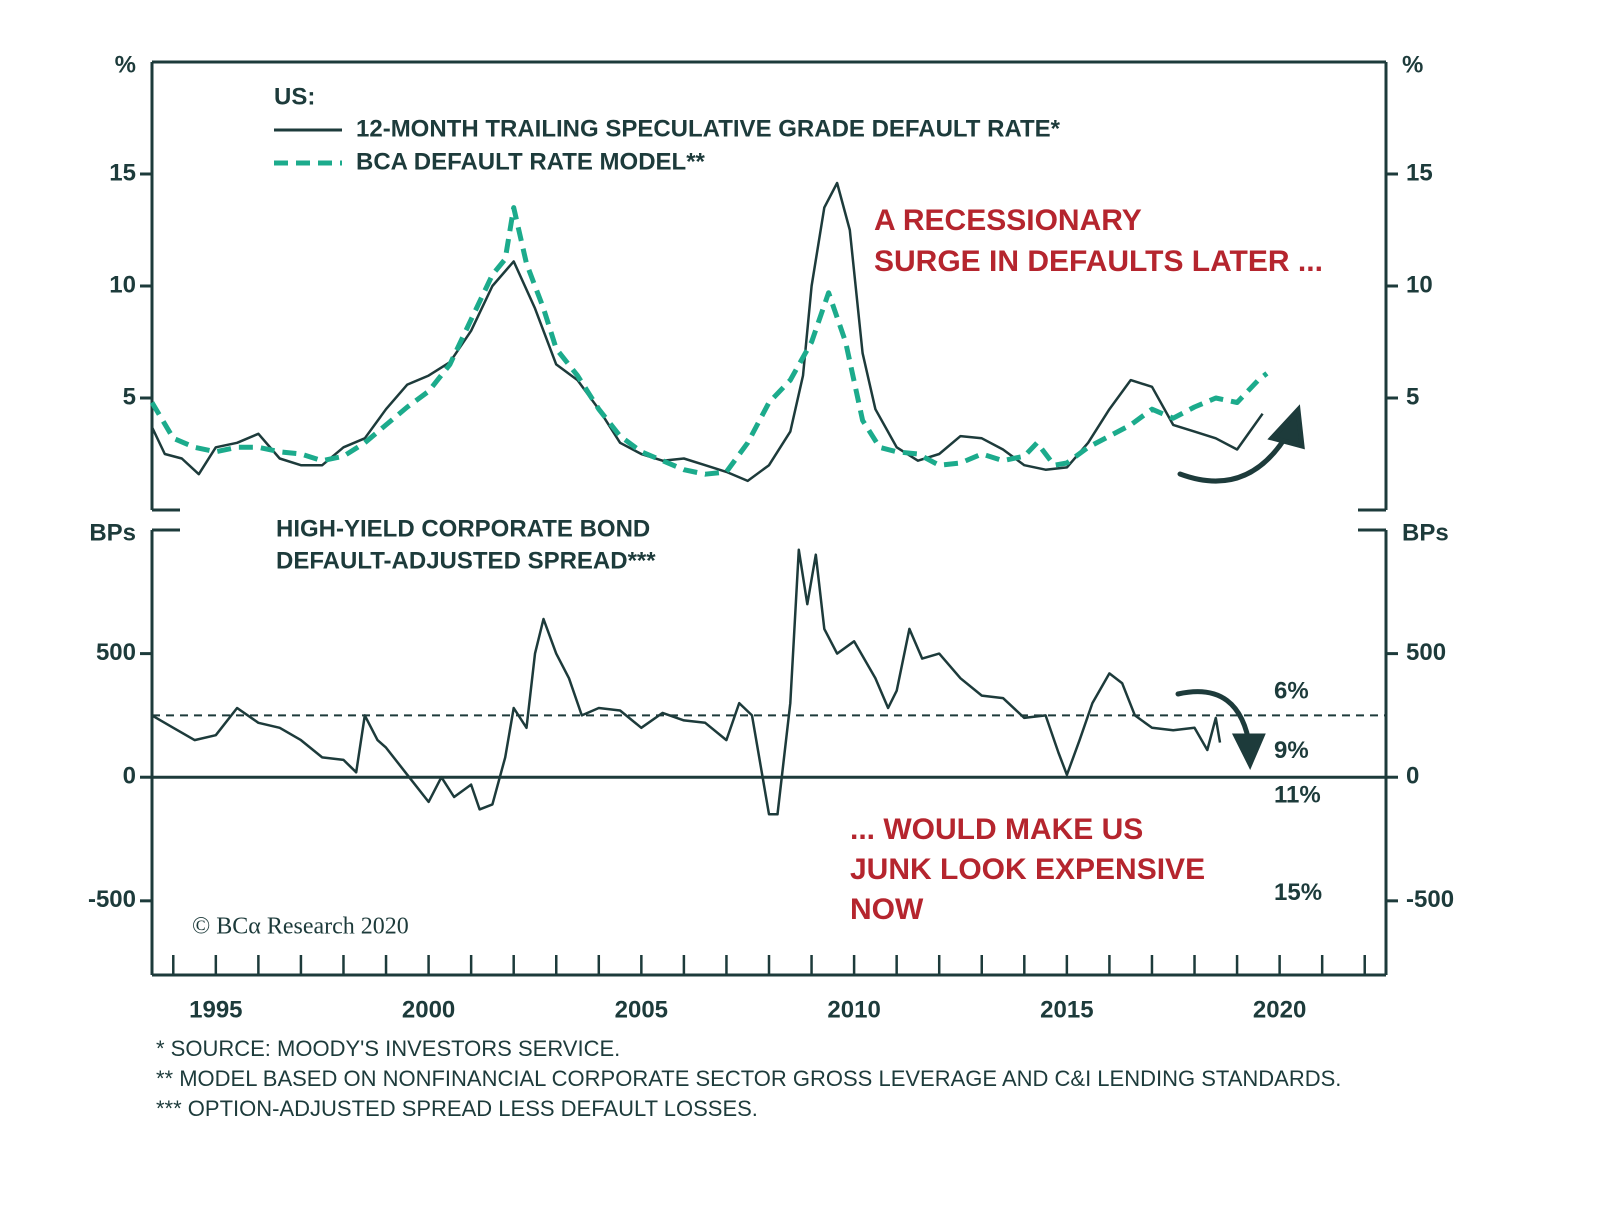 This screenshot has width=1600, height=1212. Describe the element at coordinates (853, 1009) in the screenshot. I see `x-tick-label: 2010` at that location.